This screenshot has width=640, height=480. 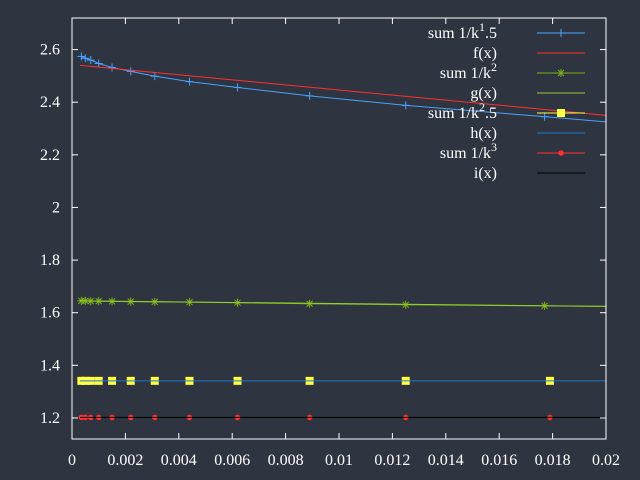 What do you see at coordinates (392, 460) in the screenshot?
I see `x-tick-label: 0.012` at bounding box center [392, 460].